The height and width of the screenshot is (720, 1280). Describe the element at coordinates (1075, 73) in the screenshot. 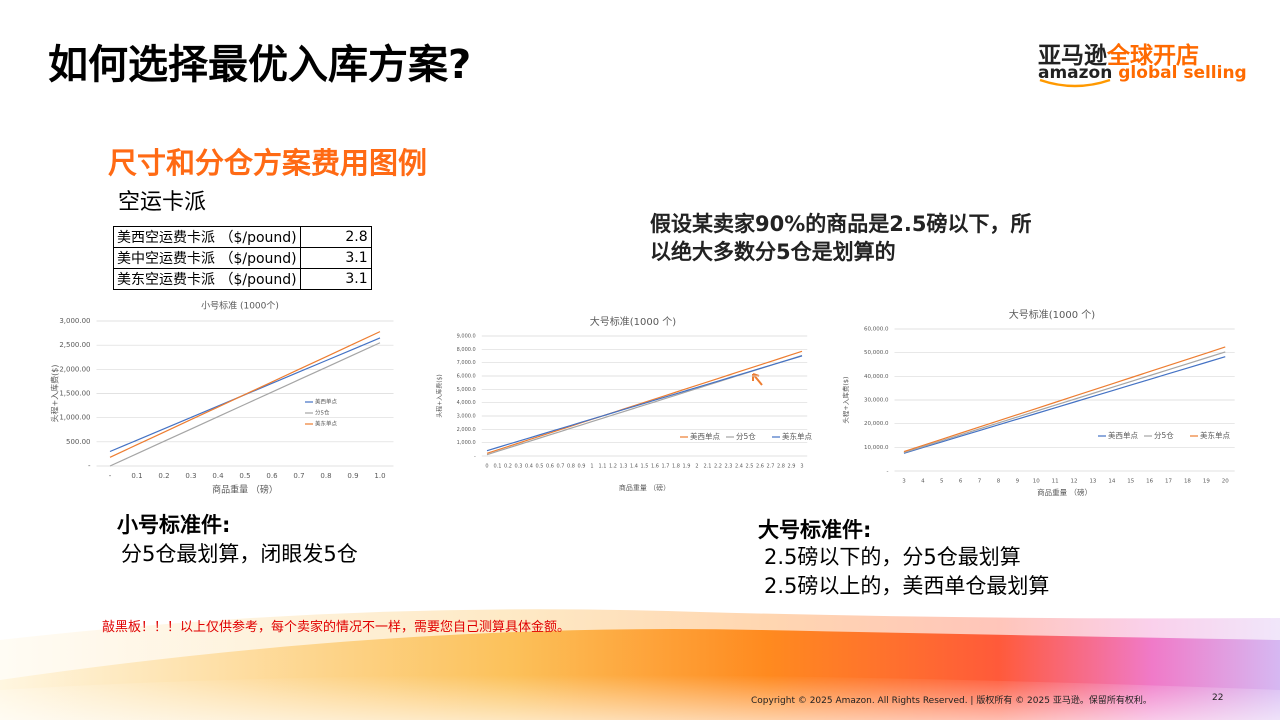

I see `logo-en-1: amazon` at that location.